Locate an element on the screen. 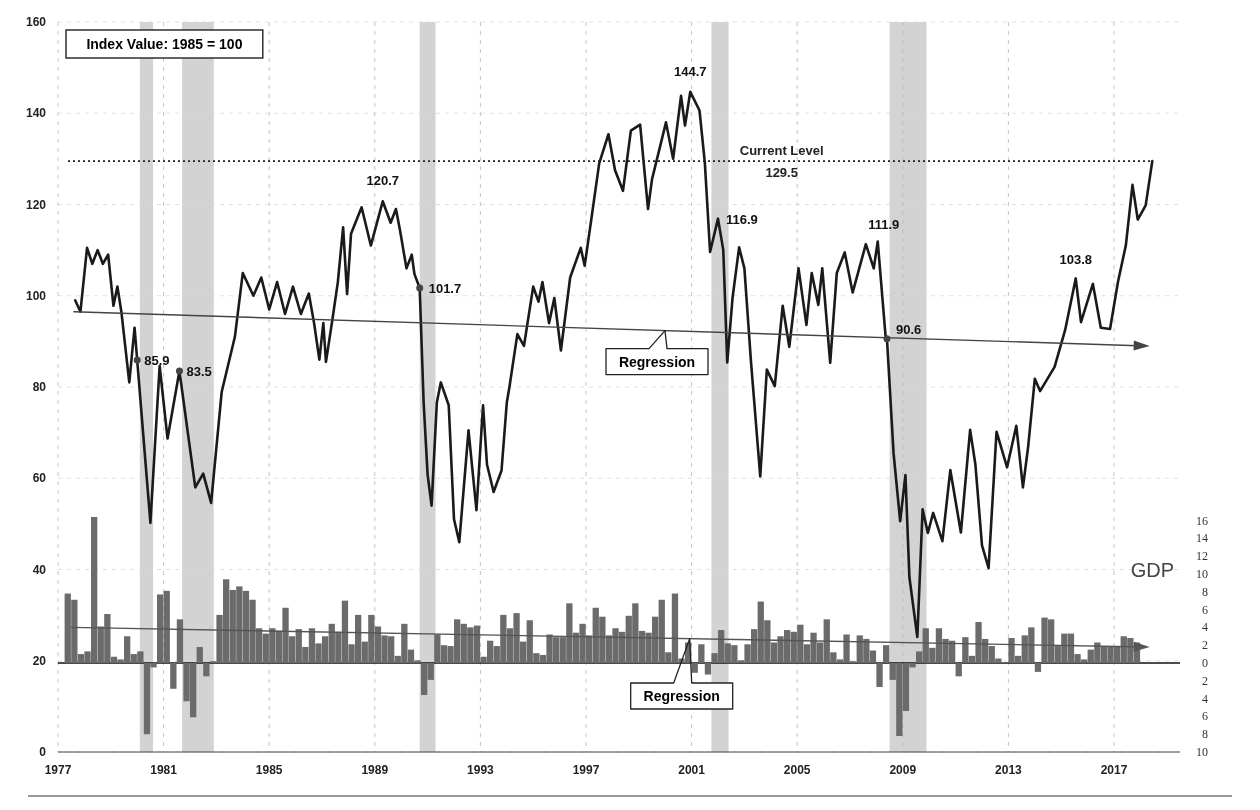 This screenshot has height=810, width=1260. y-tick-label: 20 is located at coordinates (39, 660).